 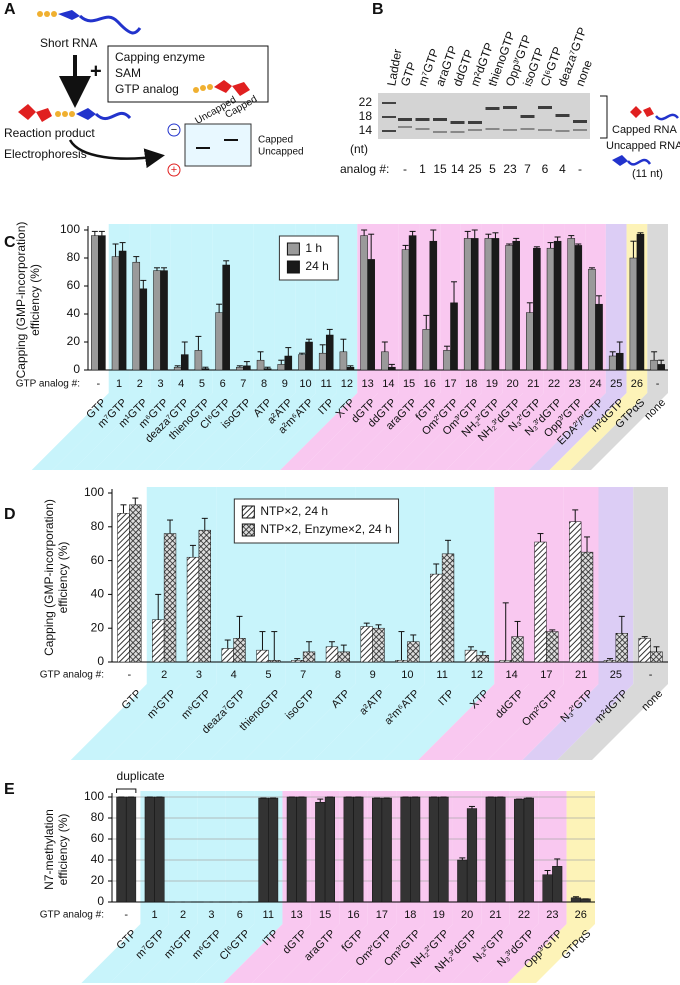 I want to click on category-number: 26, so click(x=637, y=384).